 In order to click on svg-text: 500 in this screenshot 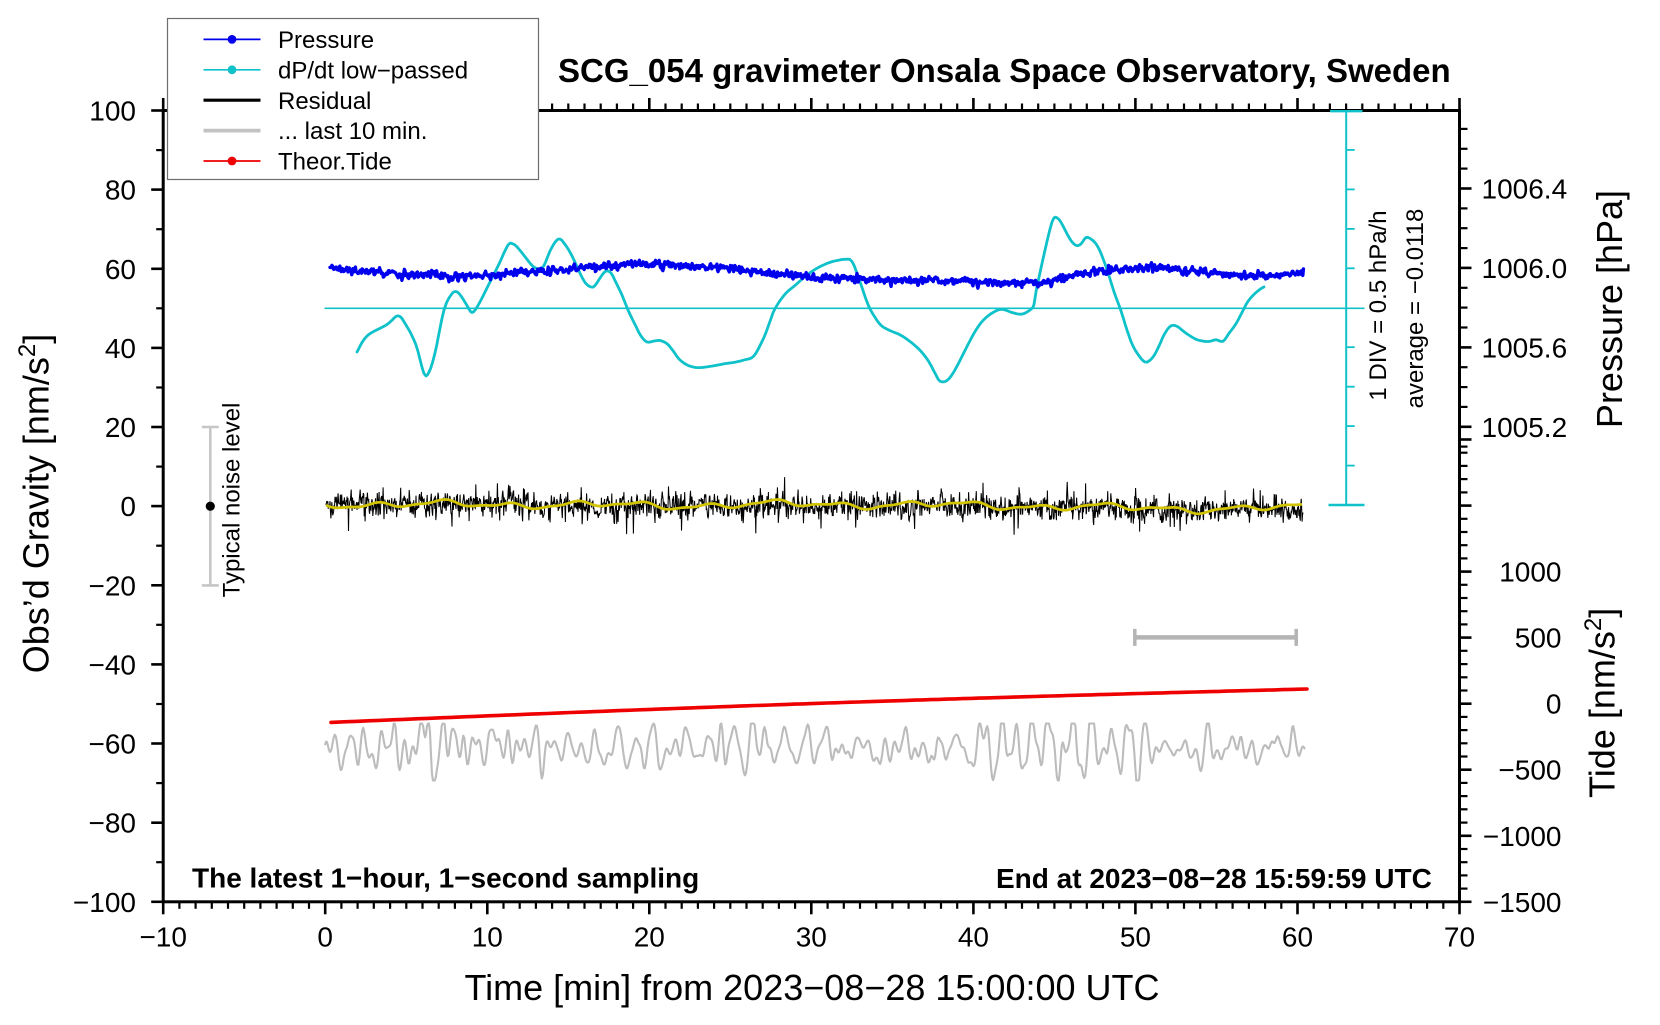, I will do `click(1538, 638)`.